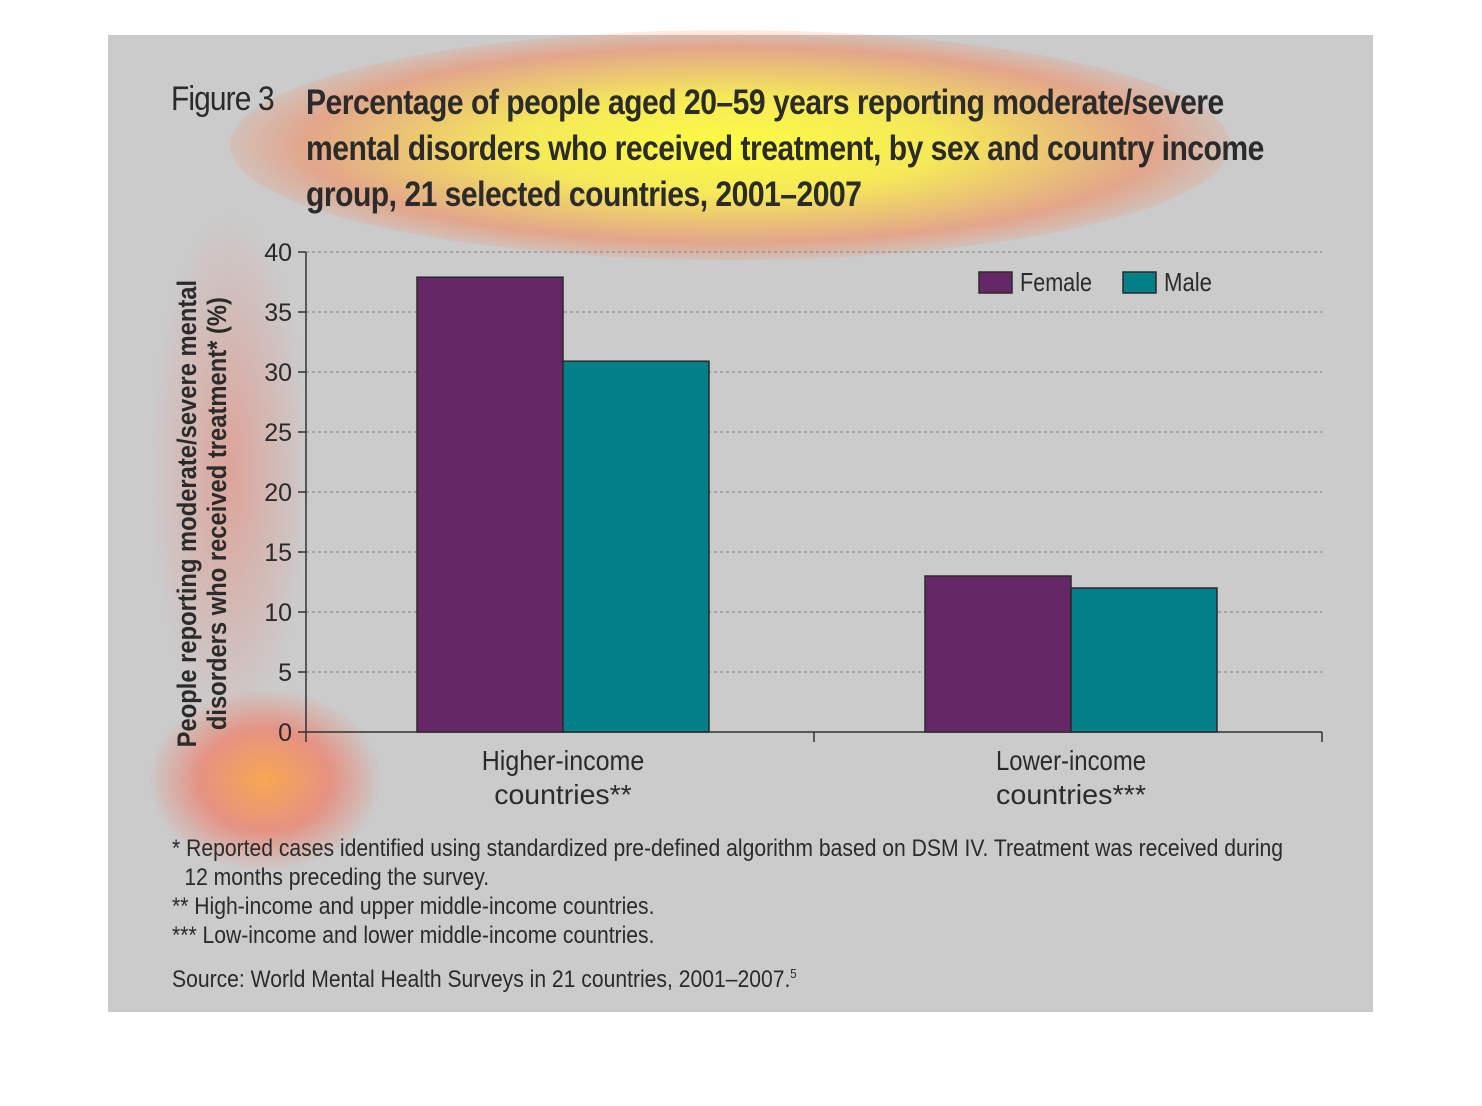  I want to click on y-tick-label-7: 35, so click(278, 313).